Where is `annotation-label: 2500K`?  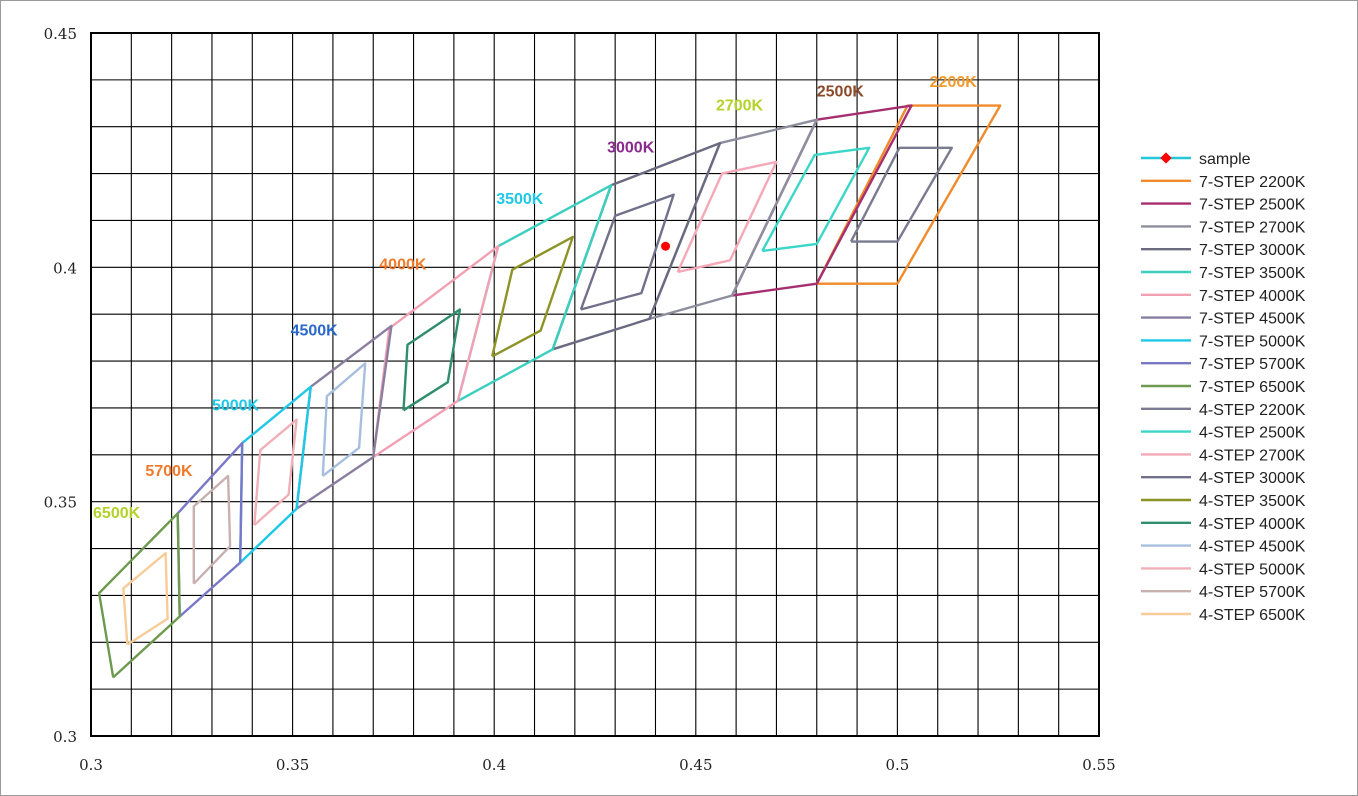
annotation-label: 2500K is located at coordinates (841, 91).